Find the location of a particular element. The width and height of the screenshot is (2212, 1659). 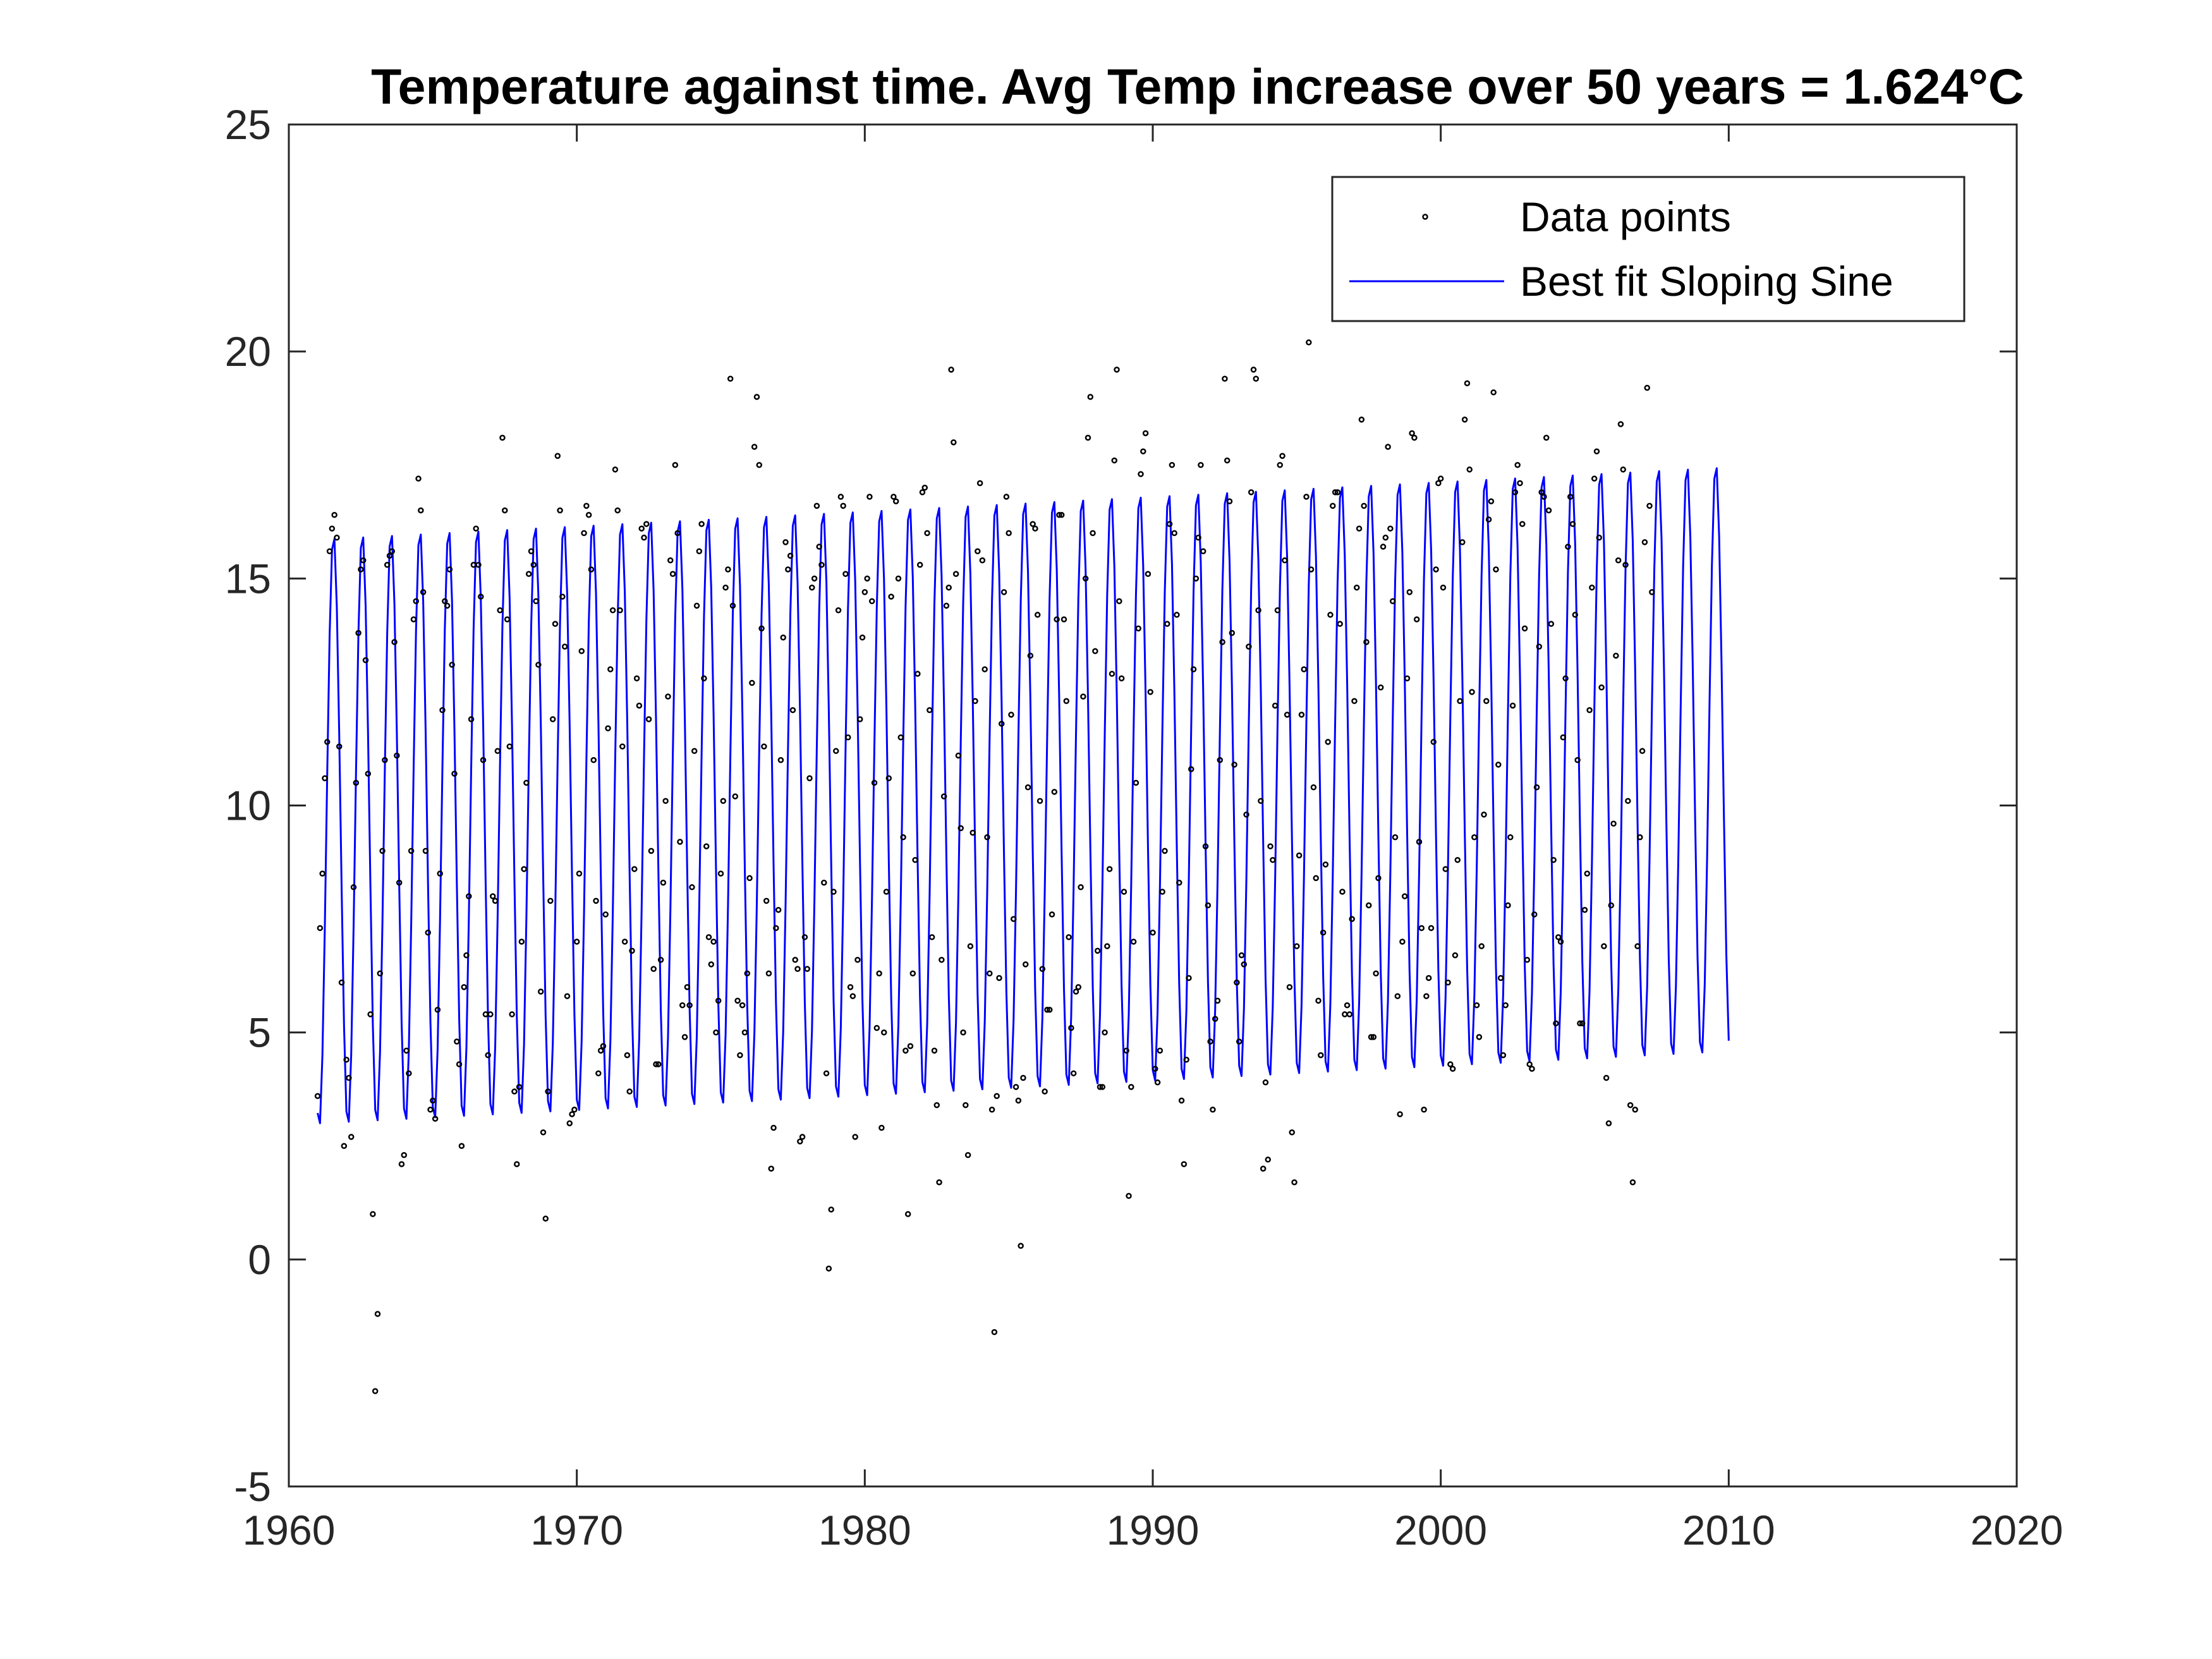

legend-marker-data-points is located at coordinates (1425, 217).